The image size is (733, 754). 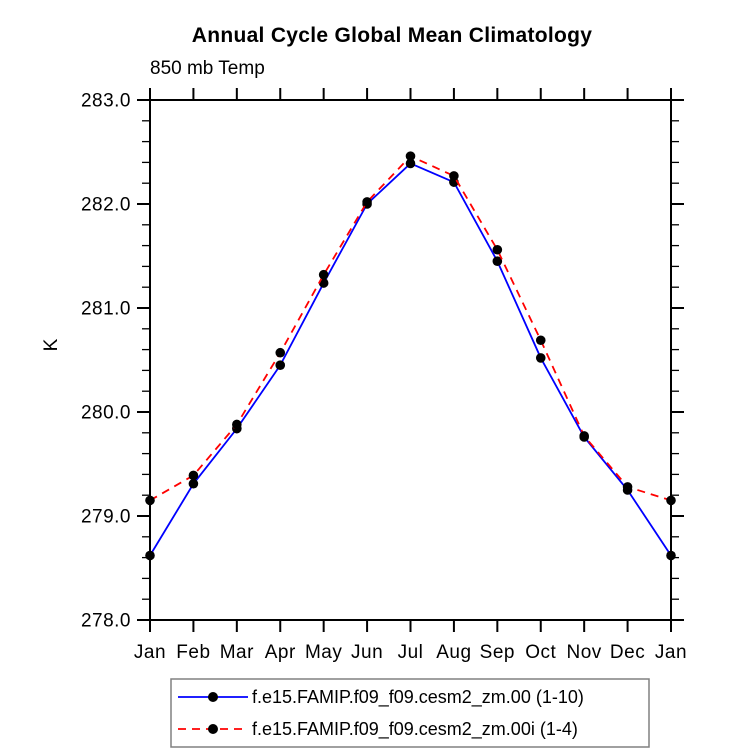 What do you see at coordinates (453, 652) in the screenshot?
I see `x-tick-label: Aug` at bounding box center [453, 652].